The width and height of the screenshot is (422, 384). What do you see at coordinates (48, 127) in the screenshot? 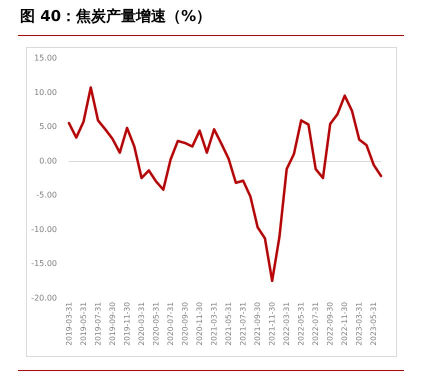
I see `y-tick-label: 5.00` at bounding box center [48, 127].